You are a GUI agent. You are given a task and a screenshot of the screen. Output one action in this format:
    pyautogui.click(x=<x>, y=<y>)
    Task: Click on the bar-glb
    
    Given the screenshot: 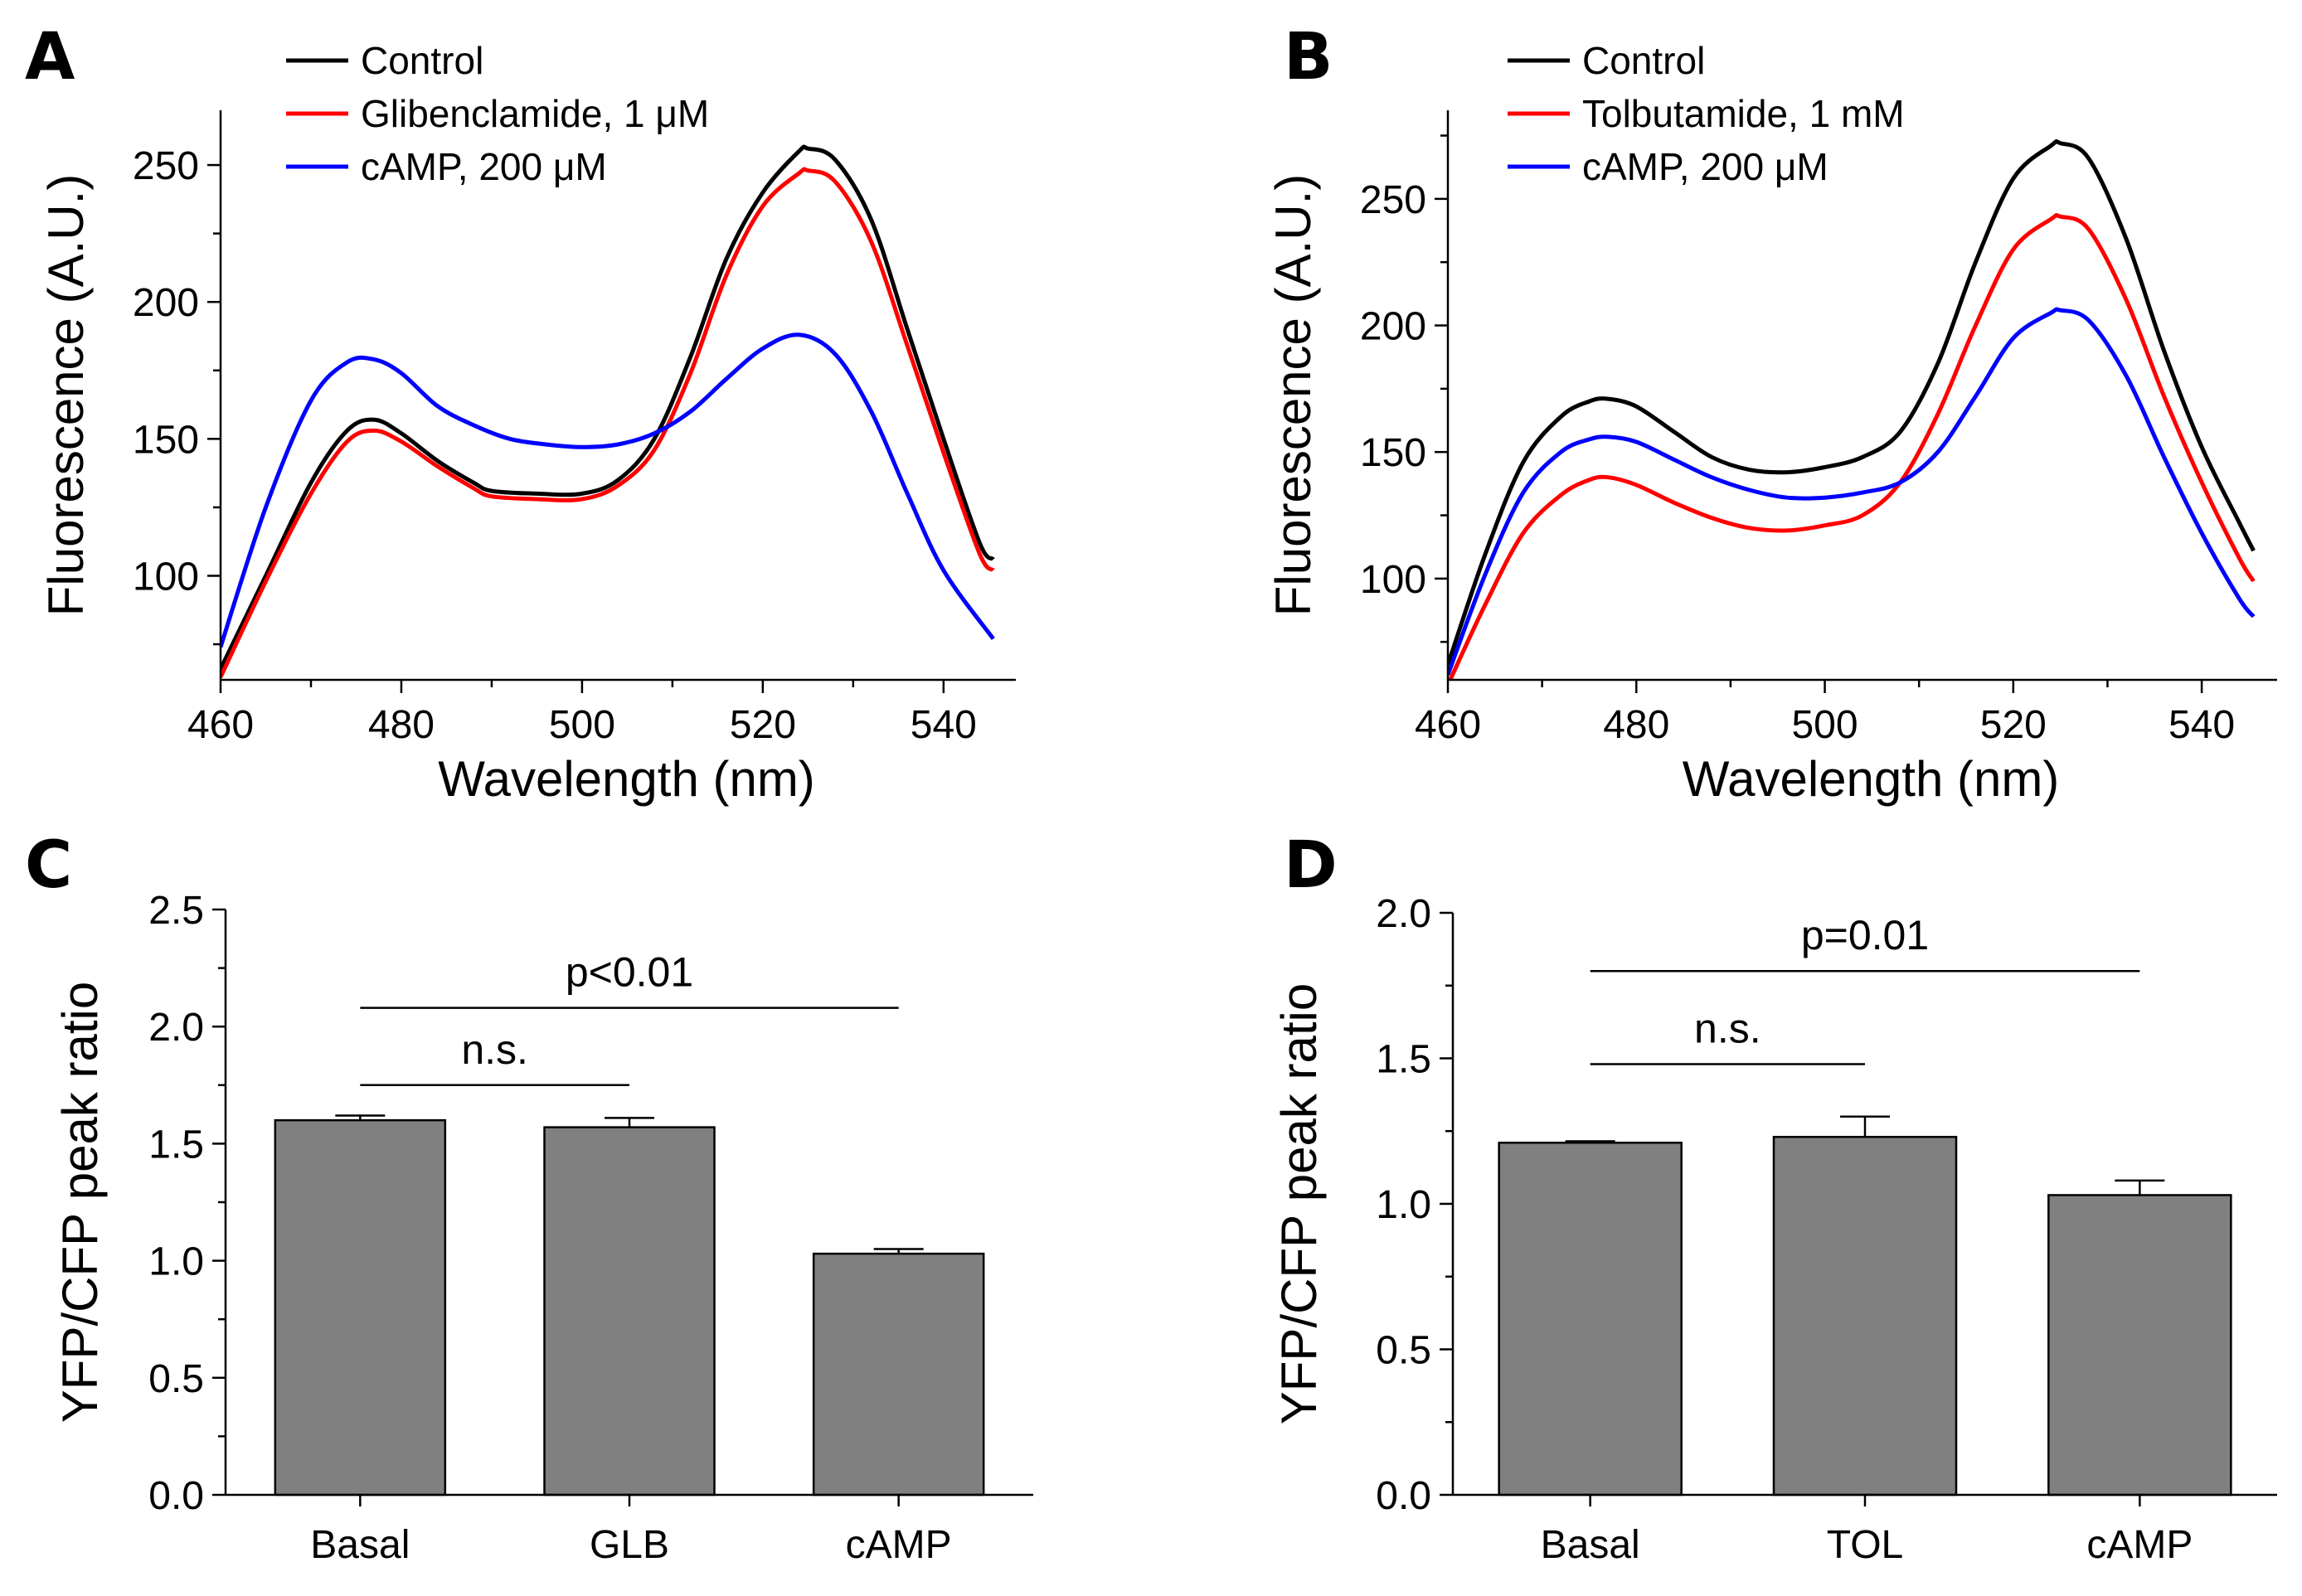 What is the action you would take?
    pyautogui.click(x=629, y=1311)
    